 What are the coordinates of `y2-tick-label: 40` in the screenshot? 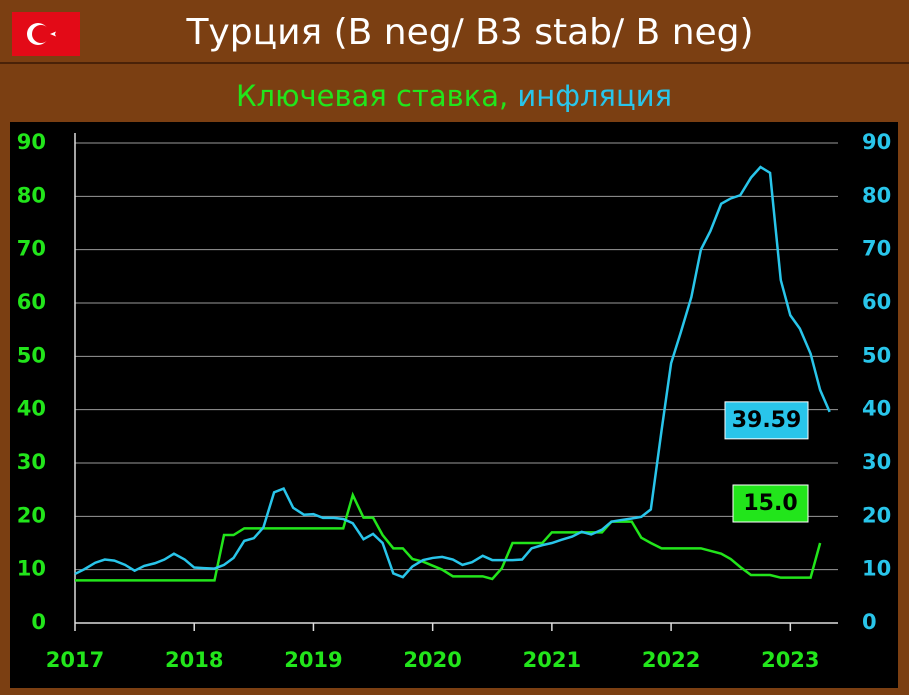 It's located at (876, 409).